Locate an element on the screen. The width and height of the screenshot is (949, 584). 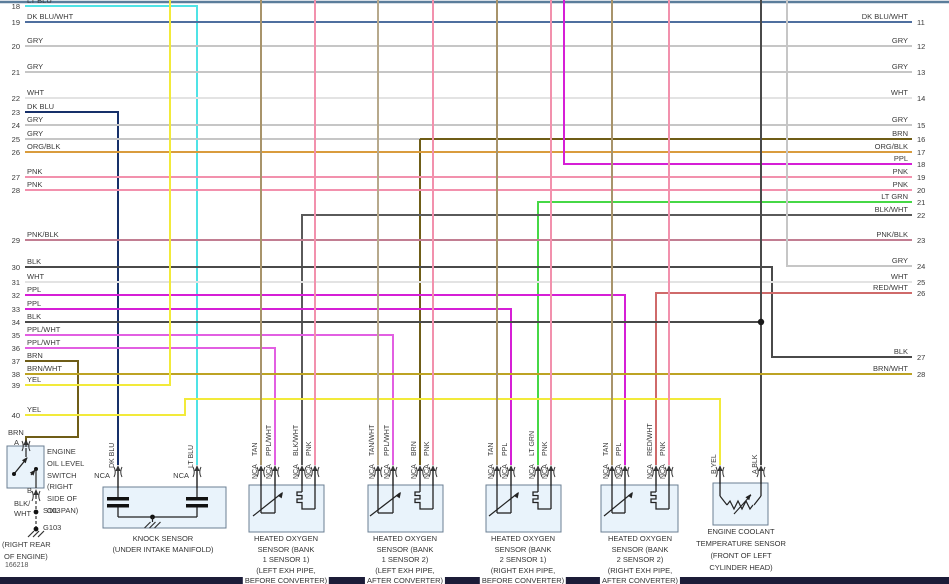
left-pin-number: 32 is located at coordinates (15, 295).